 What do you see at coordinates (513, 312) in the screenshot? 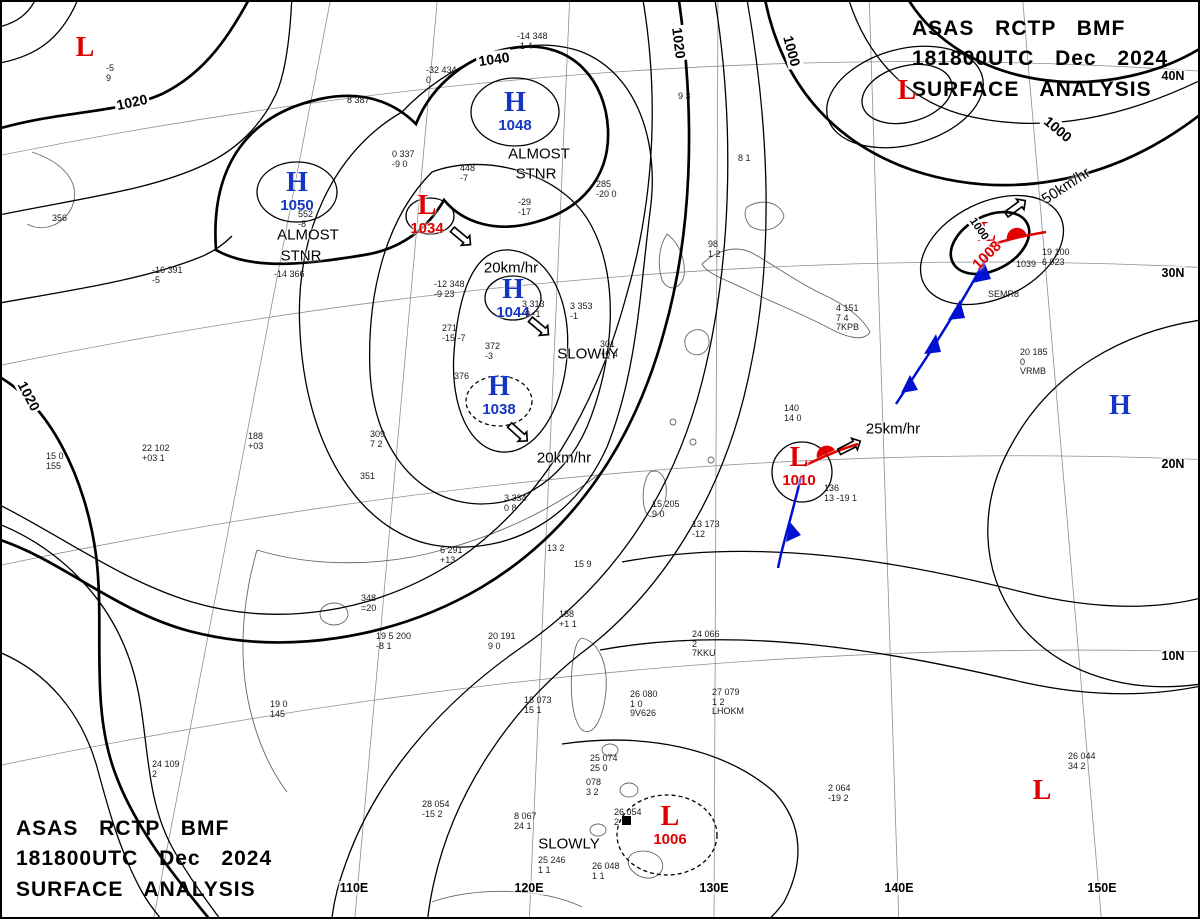
I see `pressure-value: 1044` at bounding box center [513, 312].